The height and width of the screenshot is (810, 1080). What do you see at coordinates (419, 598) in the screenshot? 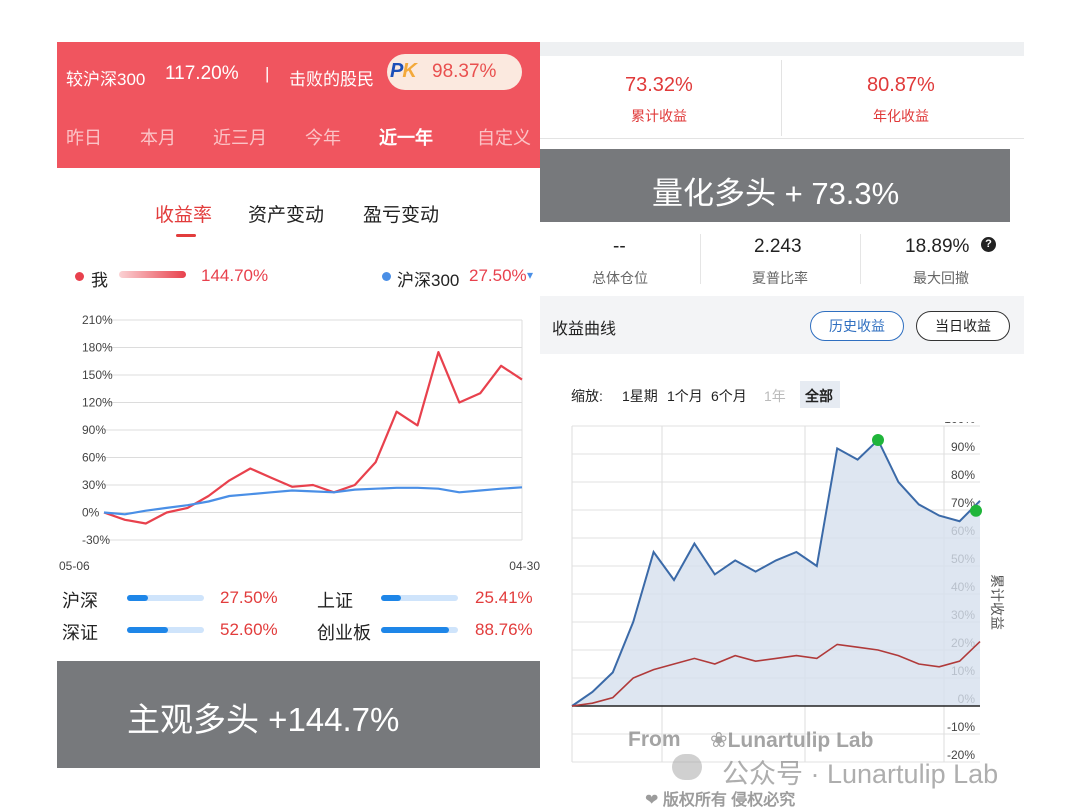
I see `stat-bar-sh` at bounding box center [419, 598].